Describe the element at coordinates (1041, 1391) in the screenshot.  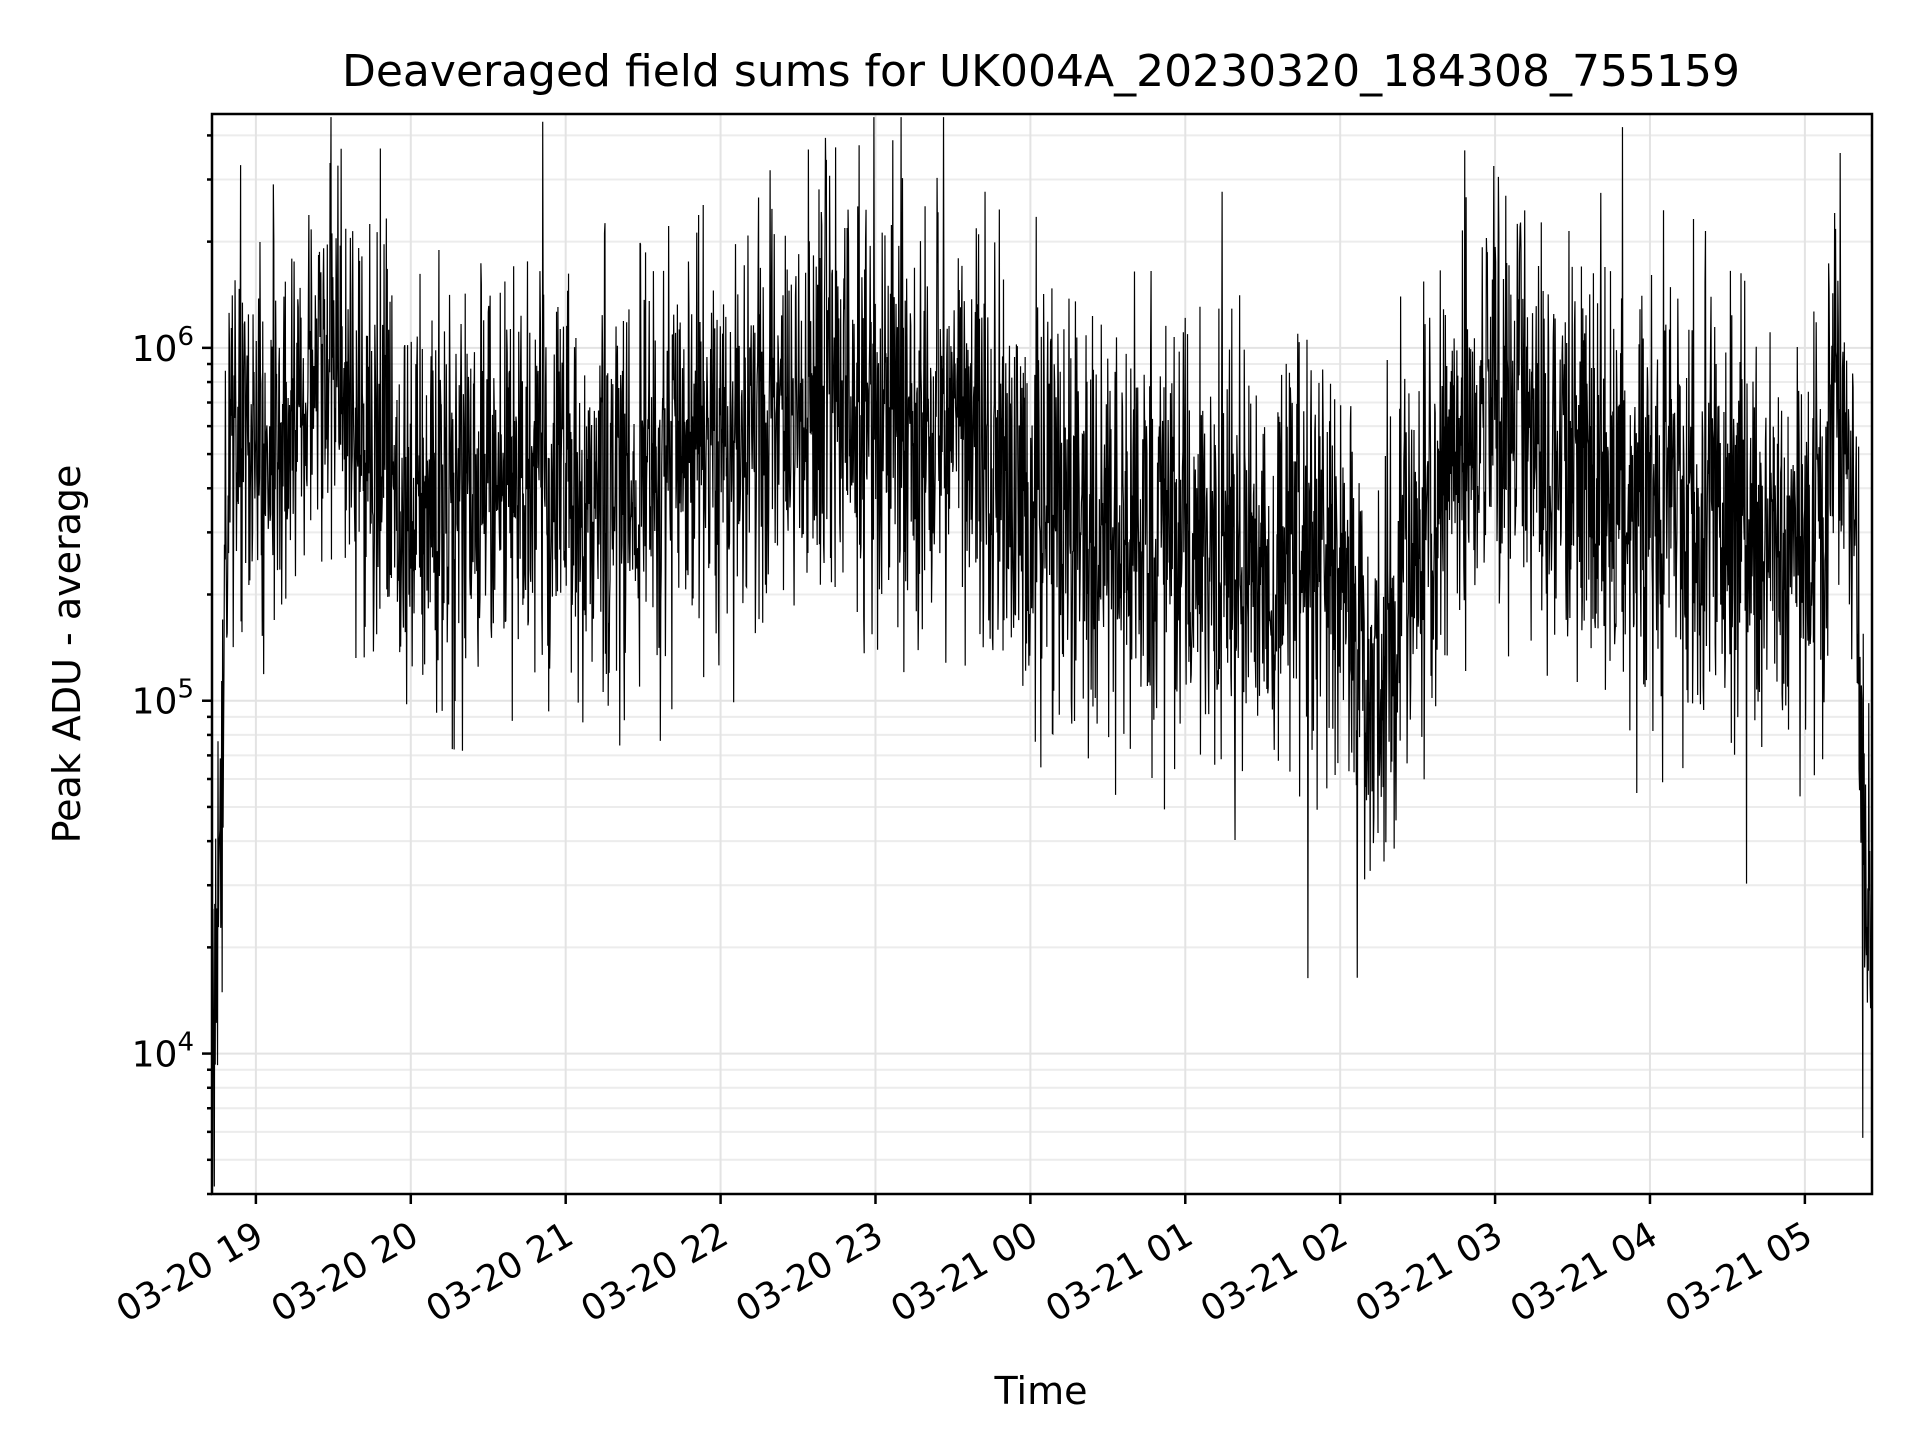
I see `x-axis-label: Time` at that location.